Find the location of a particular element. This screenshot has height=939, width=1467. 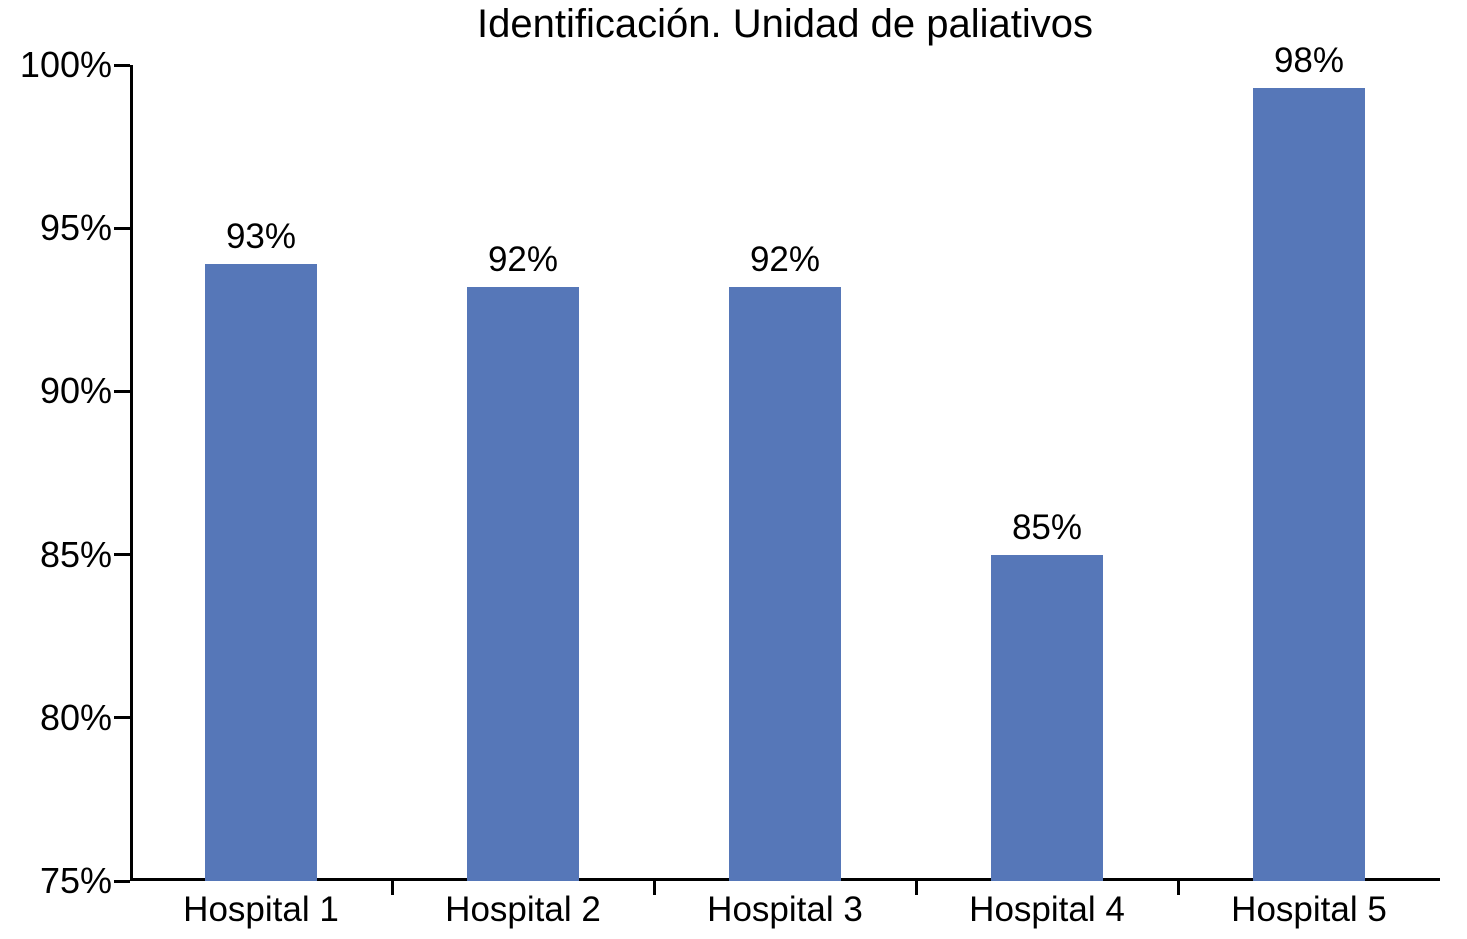

x-axis-label: Hospital 2 is located at coordinates (523, 909).